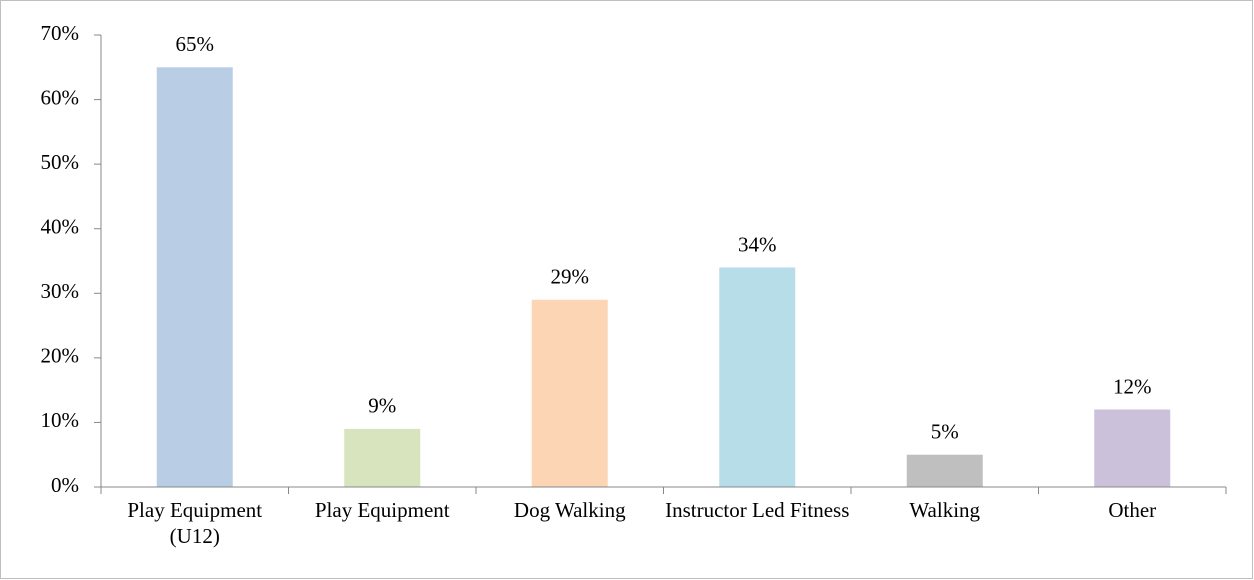 The height and width of the screenshot is (580, 1254). Describe the element at coordinates (195, 523) in the screenshot. I see `x-tick-label: Play Equipment (U12)` at that location.